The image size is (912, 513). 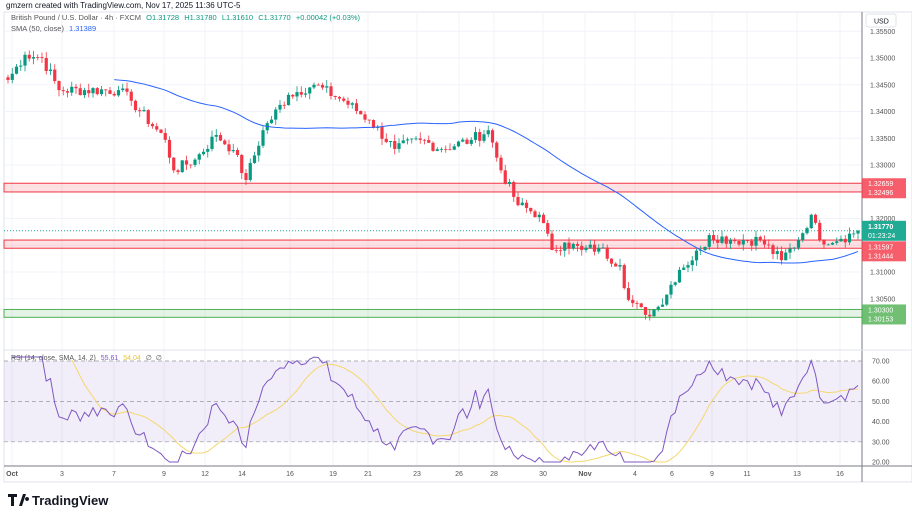 I want to click on rsi-axis: 70.00 60.00 50.00 40.00 30.00 20.00, so click(x=881, y=413).